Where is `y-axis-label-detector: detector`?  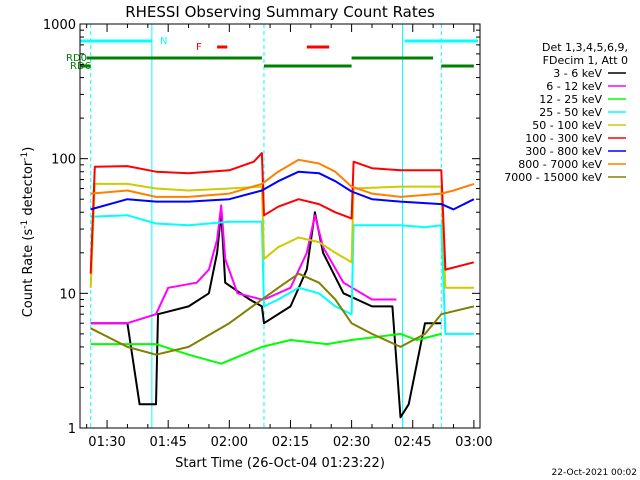
y-axis-label-detector: detector is located at coordinates (28, 190).